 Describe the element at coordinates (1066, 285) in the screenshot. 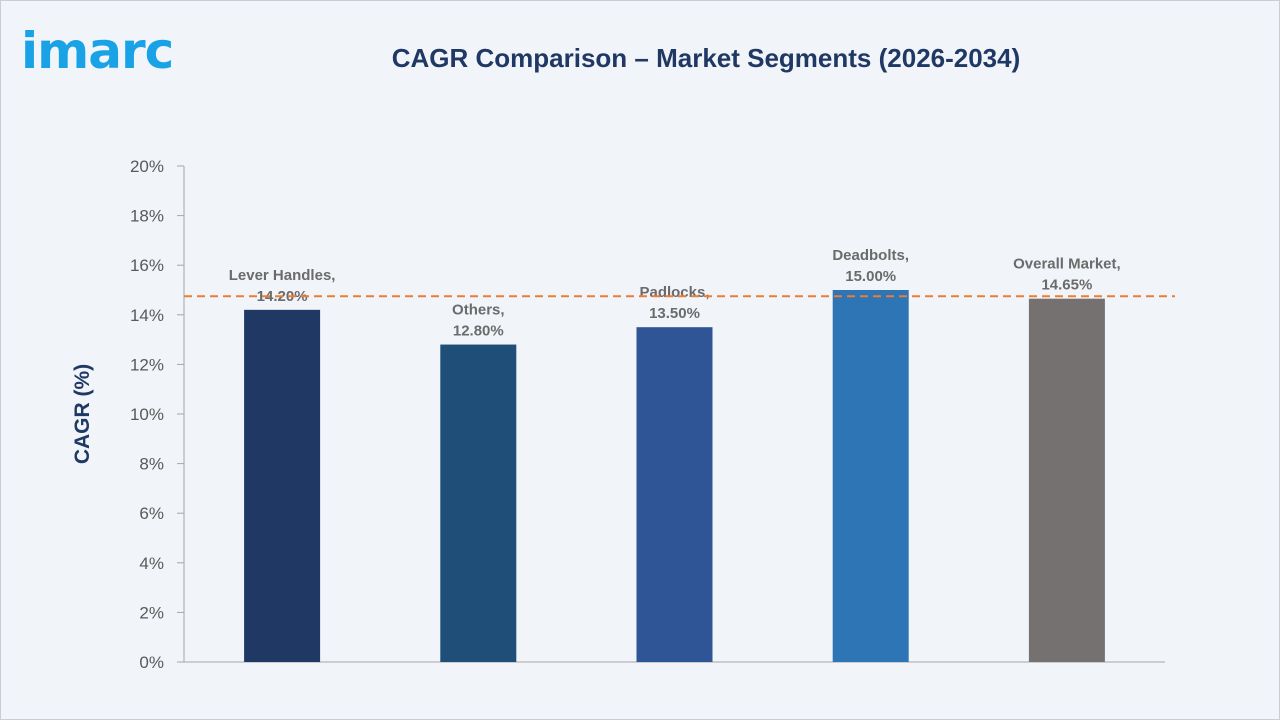

I see `data-label-value: 14.65%` at that location.